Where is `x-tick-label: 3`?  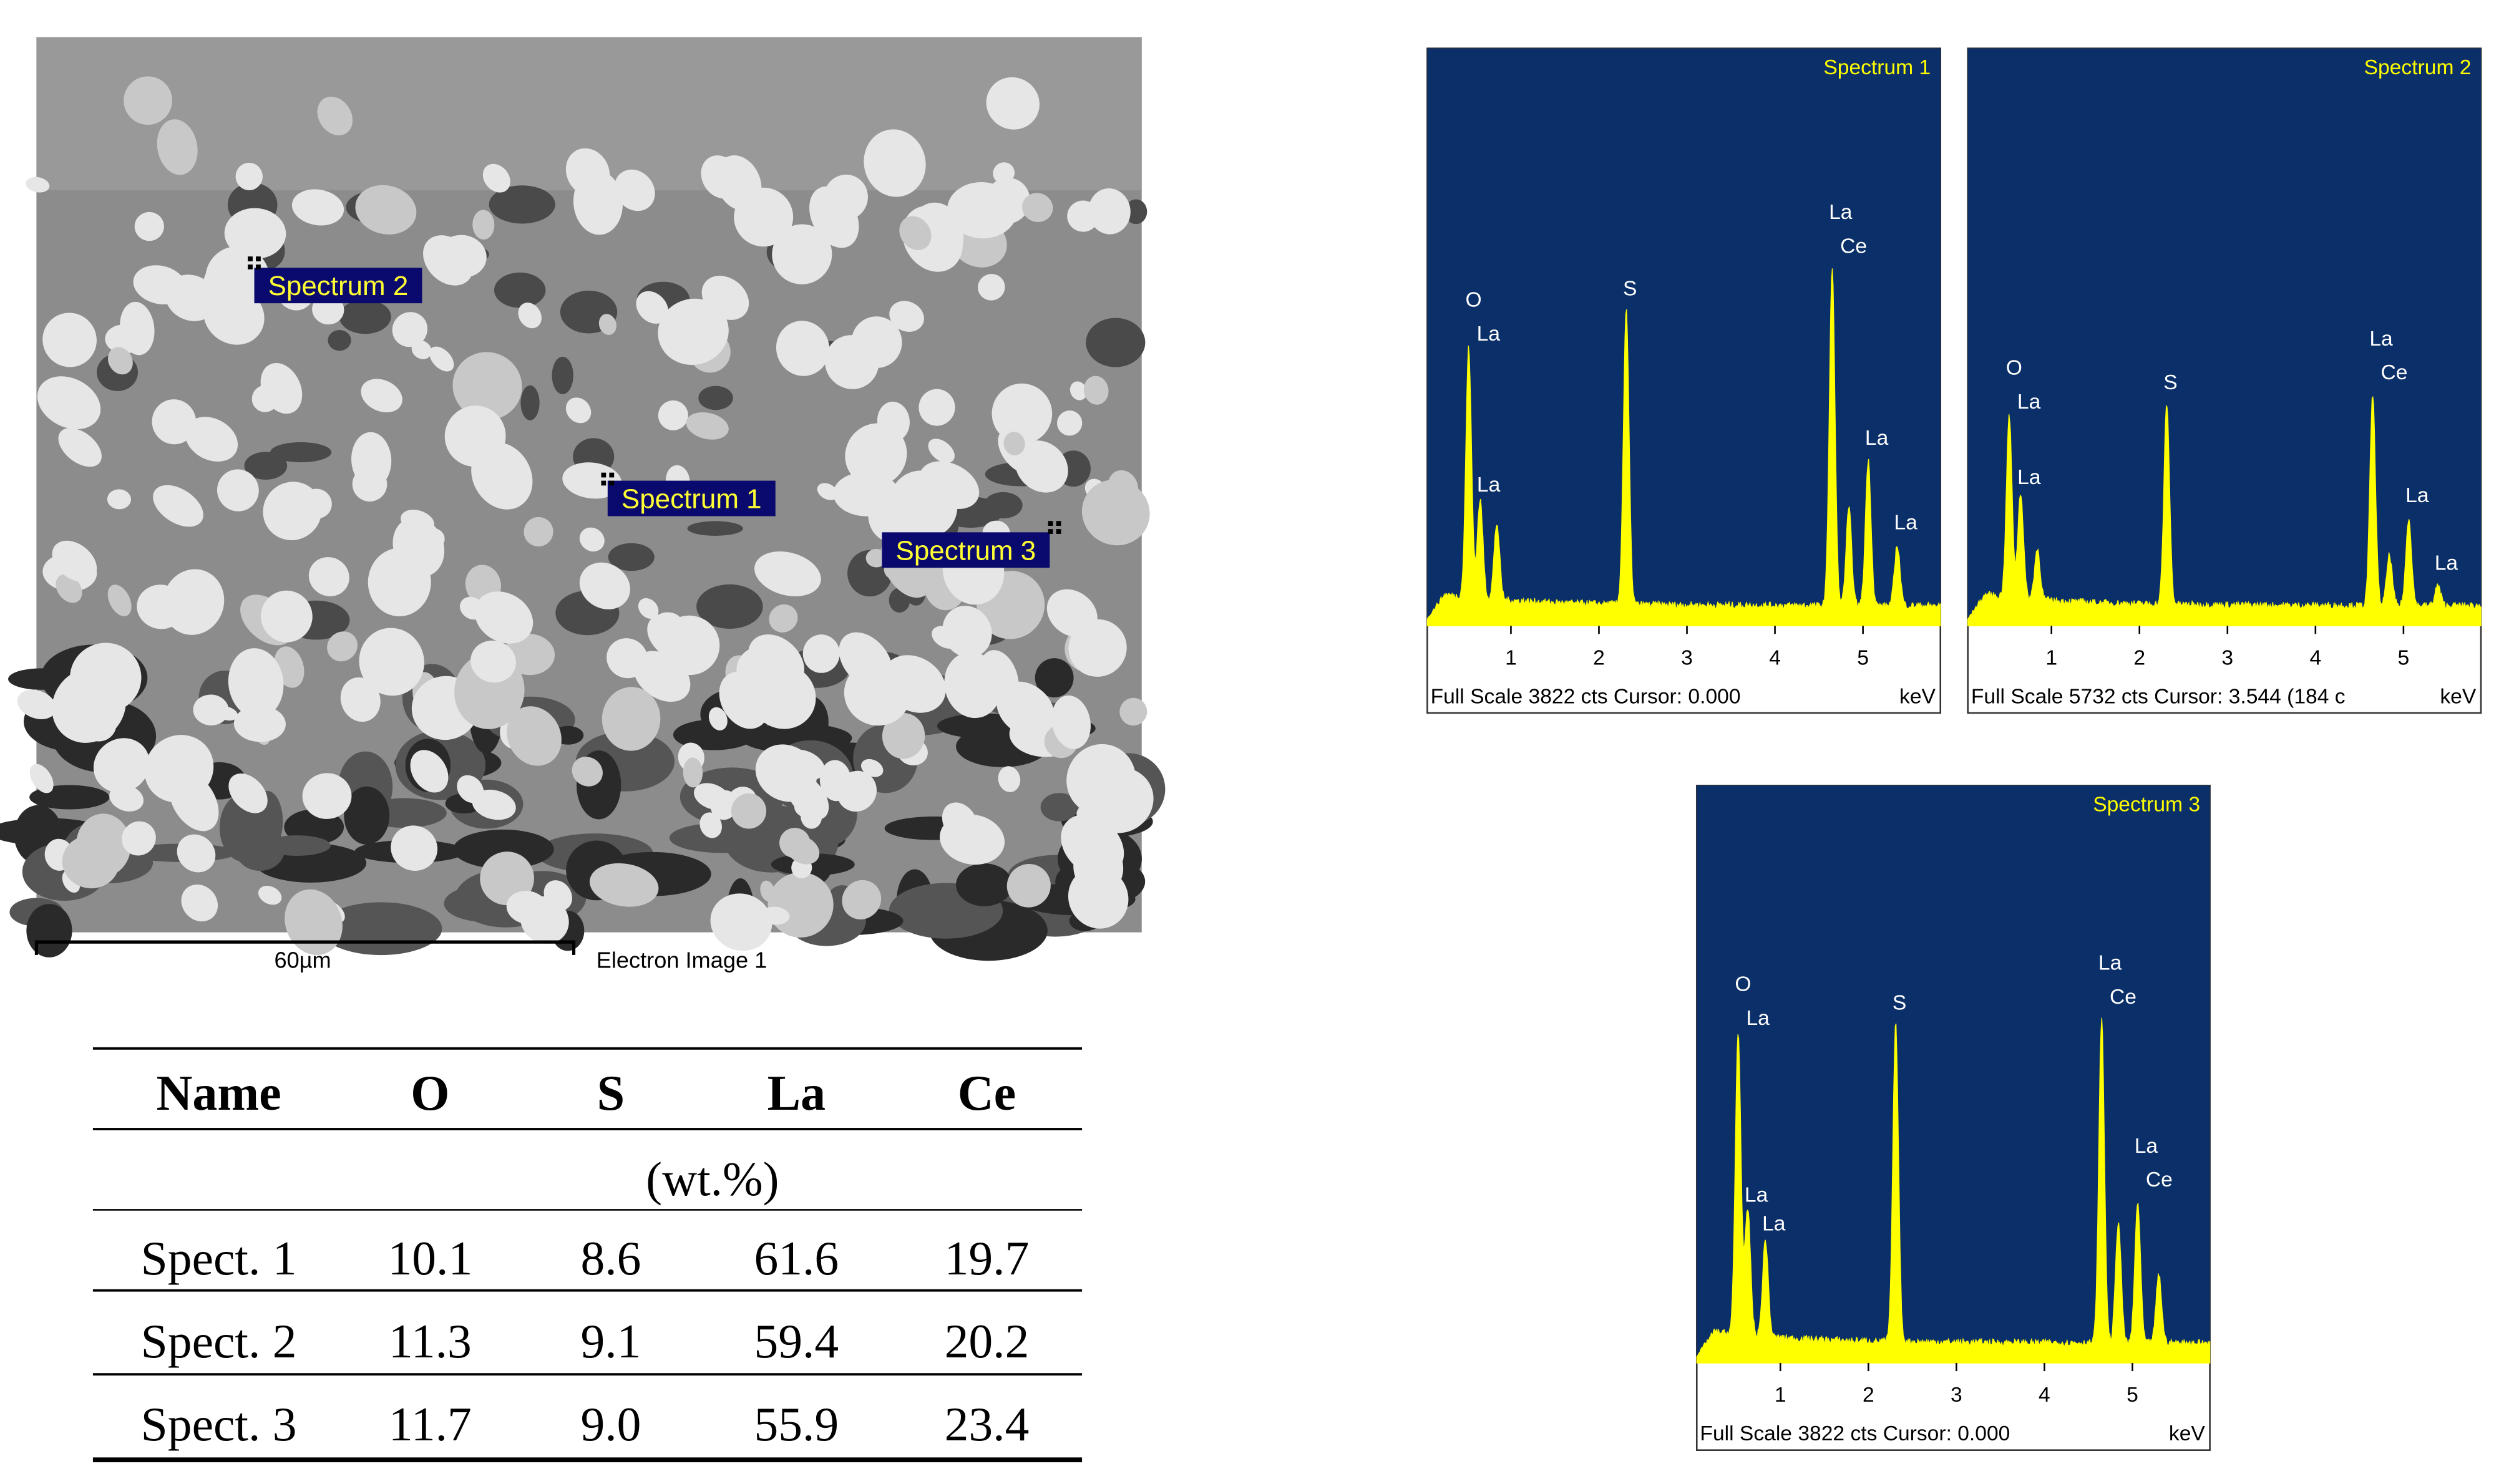
x-tick-label: 3 is located at coordinates (1687, 657).